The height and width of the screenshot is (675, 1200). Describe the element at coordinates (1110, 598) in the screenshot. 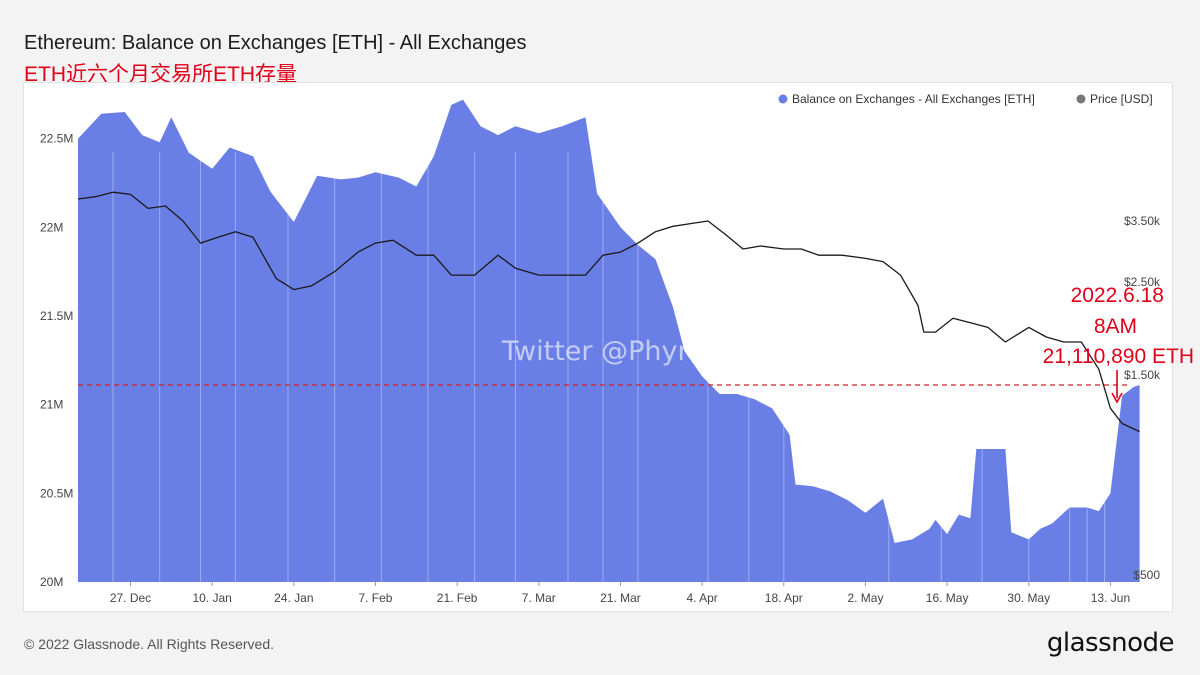

I see `x-tick-label: 13. Jun` at that location.